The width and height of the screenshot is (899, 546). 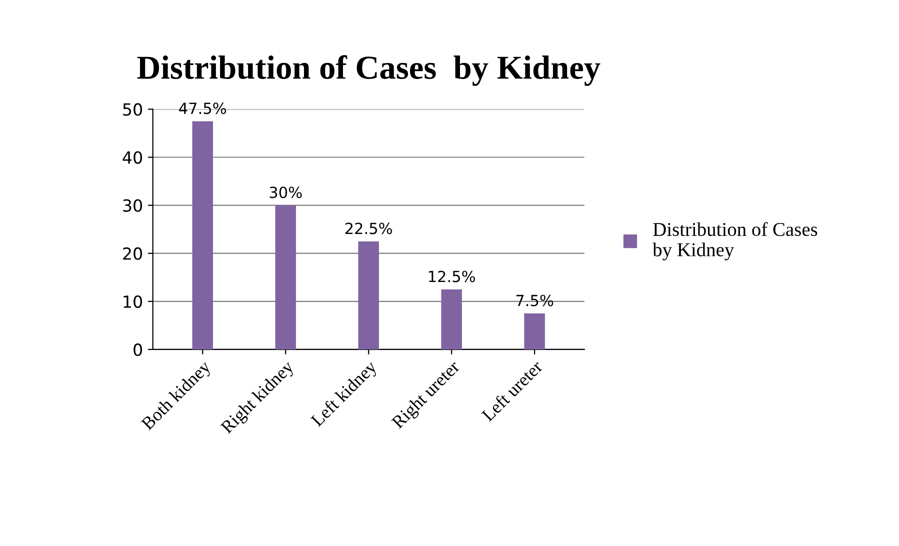 I want to click on y-tick-label: 30, so click(x=132, y=205).